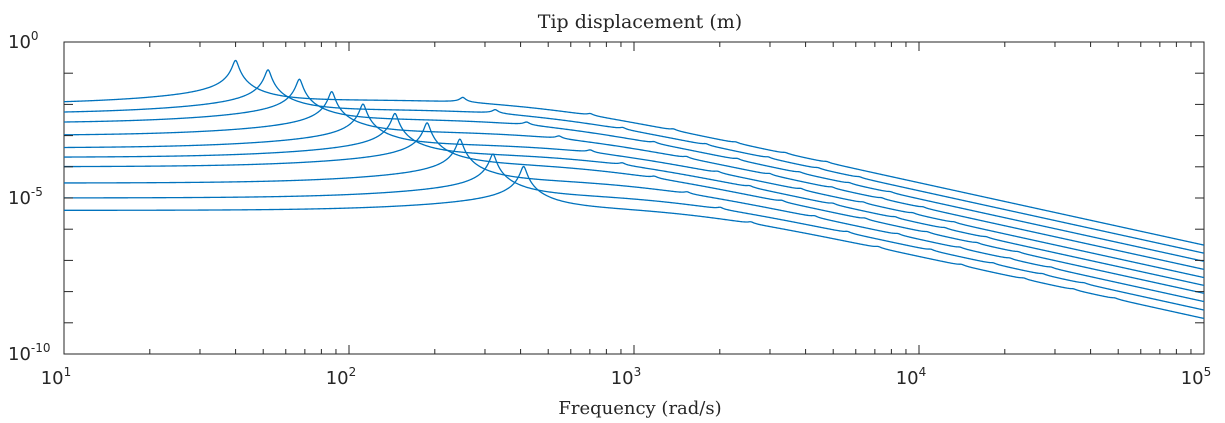 The image size is (1225, 423). What do you see at coordinates (639, 408) in the screenshot?
I see `x-axis-label: Frequency (rad/s)` at bounding box center [639, 408].